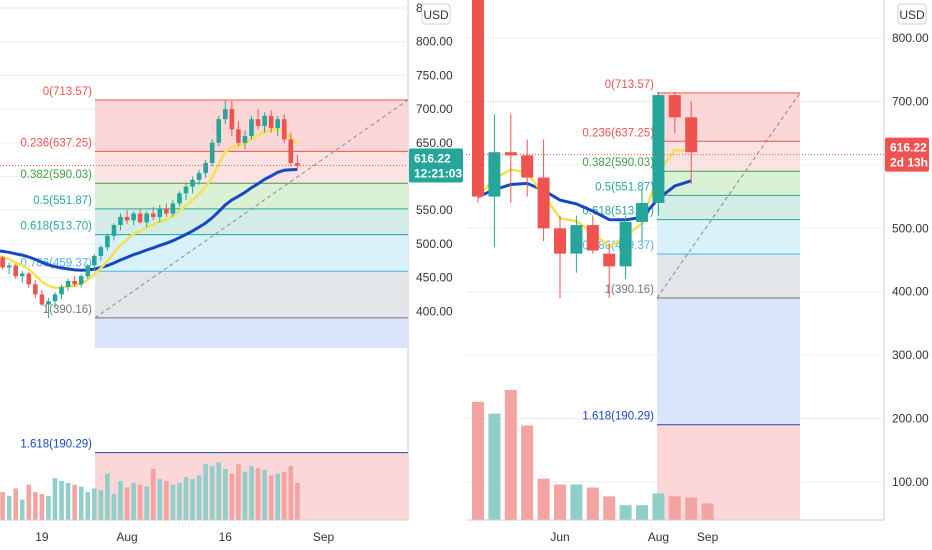 The width and height of the screenshot is (932, 550). What do you see at coordinates (434, 143) in the screenshot?
I see `price-tick-label: 650.00` at bounding box center [434, 143].